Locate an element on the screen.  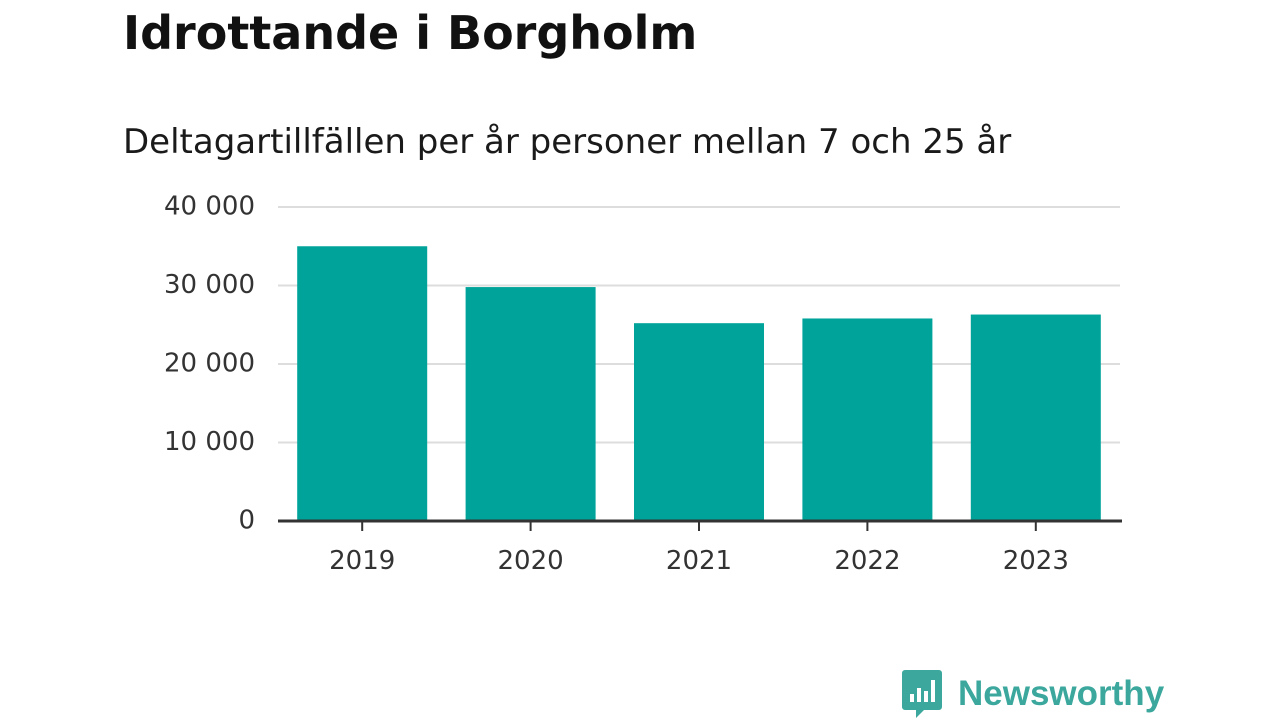
x-tick-label: 2019 is located at coordinates (362, 561).